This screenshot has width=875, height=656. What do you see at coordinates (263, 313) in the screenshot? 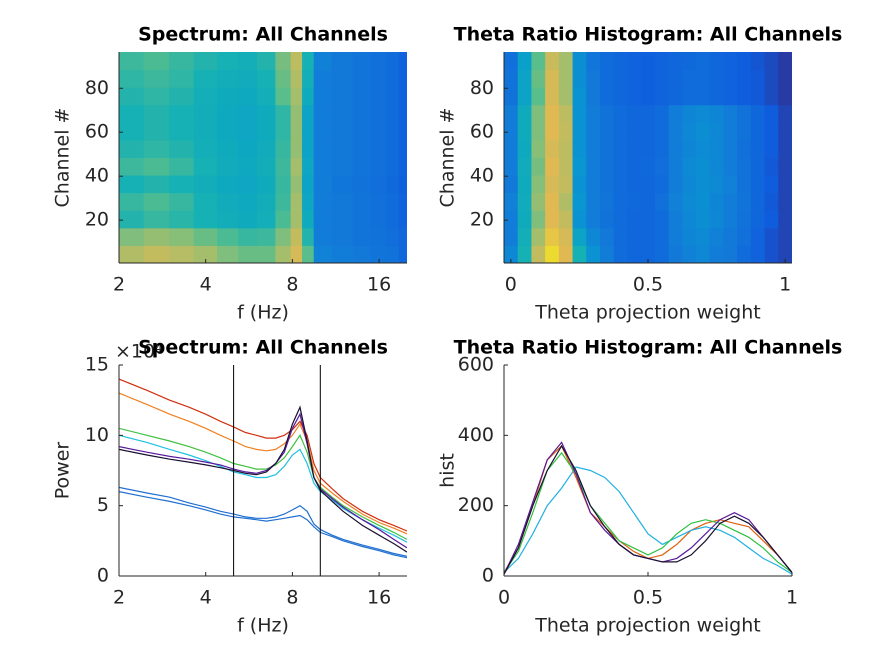
I see `x-axis-label: f (Hz)` at bounding box center [263, 313].